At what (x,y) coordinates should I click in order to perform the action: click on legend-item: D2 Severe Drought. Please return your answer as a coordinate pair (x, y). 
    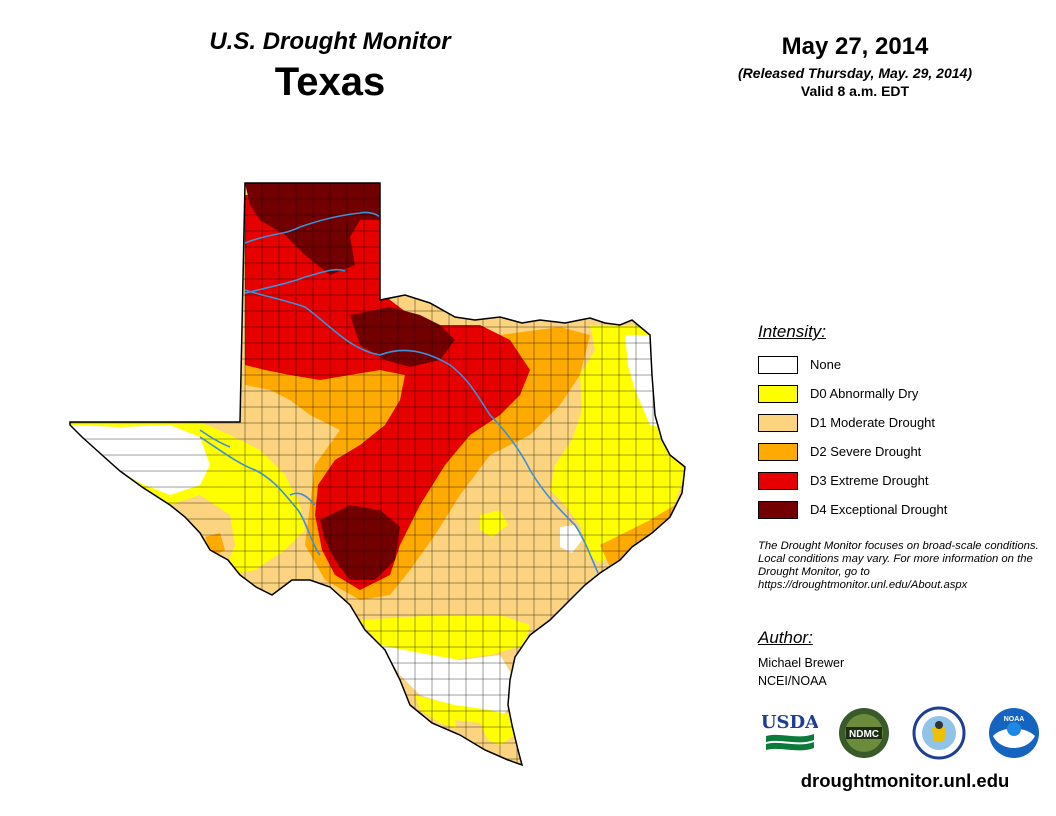
    Looking at the image, I should click on (903, 451).